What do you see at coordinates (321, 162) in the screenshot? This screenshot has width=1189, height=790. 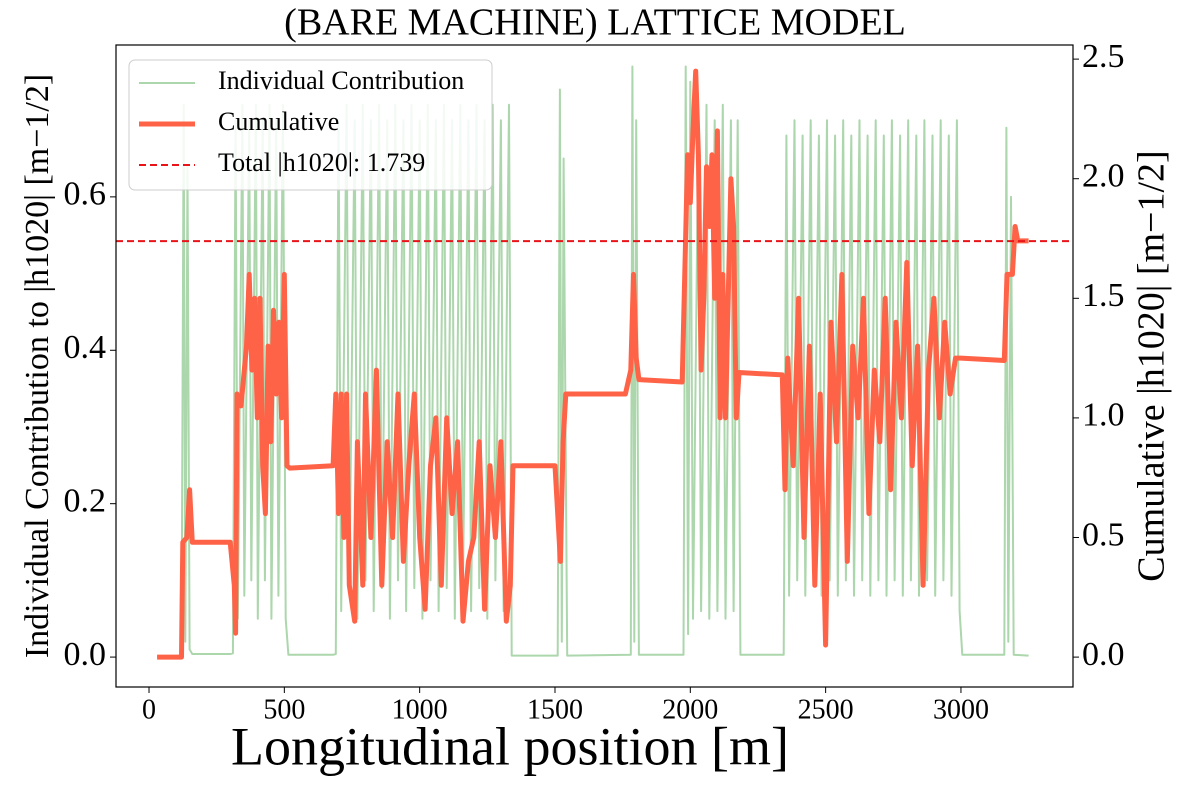 I see `legend-label: Total |h1020|: 1.739` at bounding box center [321, 162].